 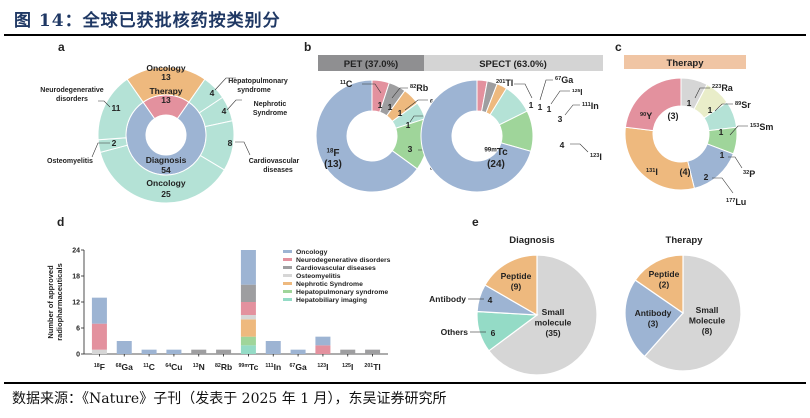 I want to click on label-99mTc: 99mTc, so click(x=496, y=153).